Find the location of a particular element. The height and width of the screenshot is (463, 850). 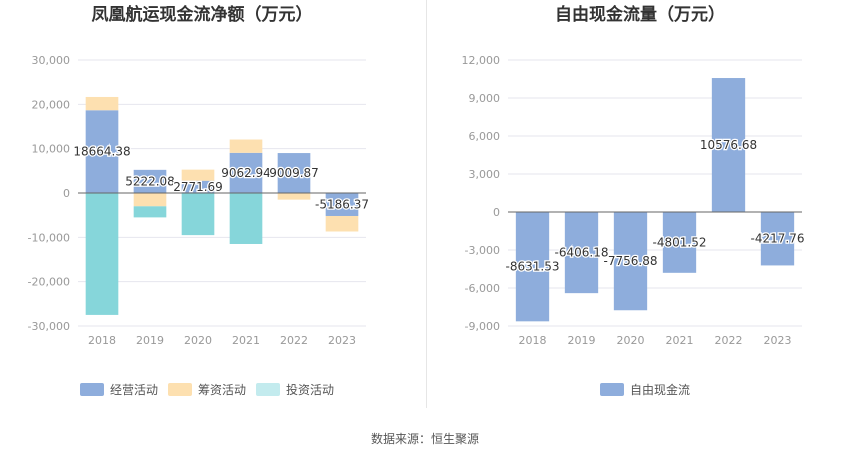

chart-2-data-label: -4801.52 is located at coordinates (680, 242).